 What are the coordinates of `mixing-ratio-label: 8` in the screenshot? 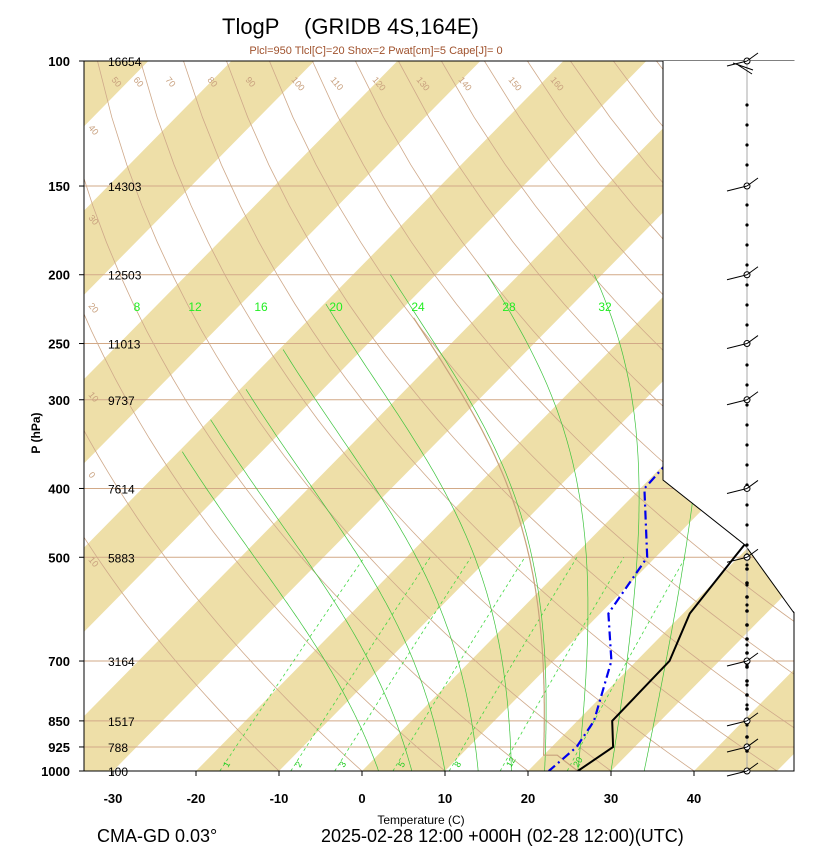 It's located at (137, 307).